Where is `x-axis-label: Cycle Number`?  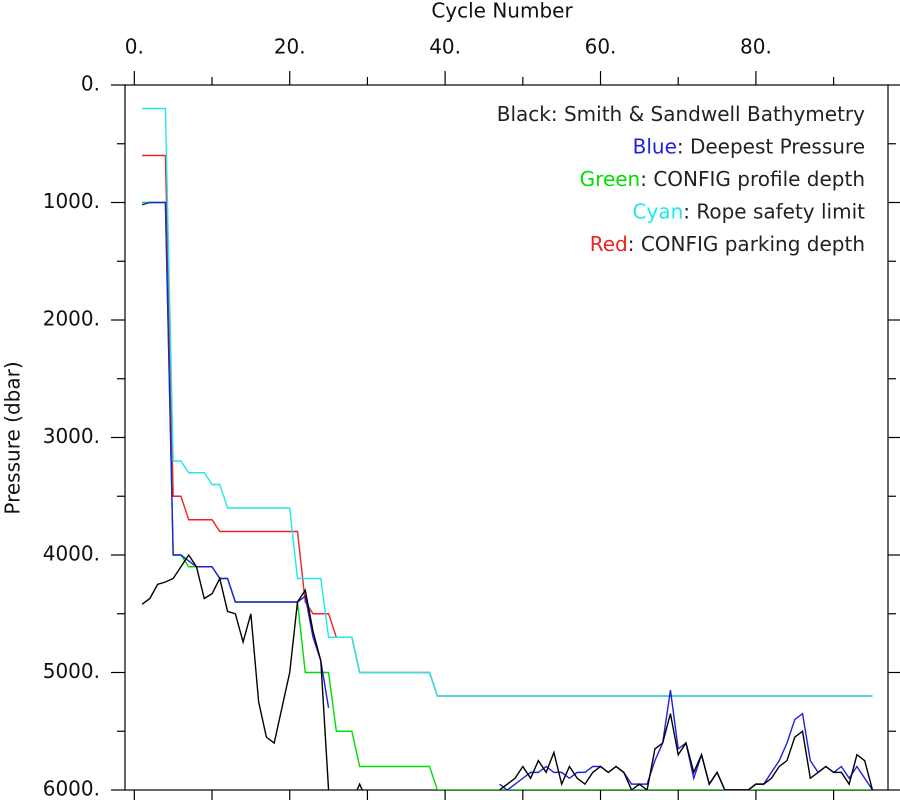 x-axis-label: Cycle Number is located at coordinates (502, 11).